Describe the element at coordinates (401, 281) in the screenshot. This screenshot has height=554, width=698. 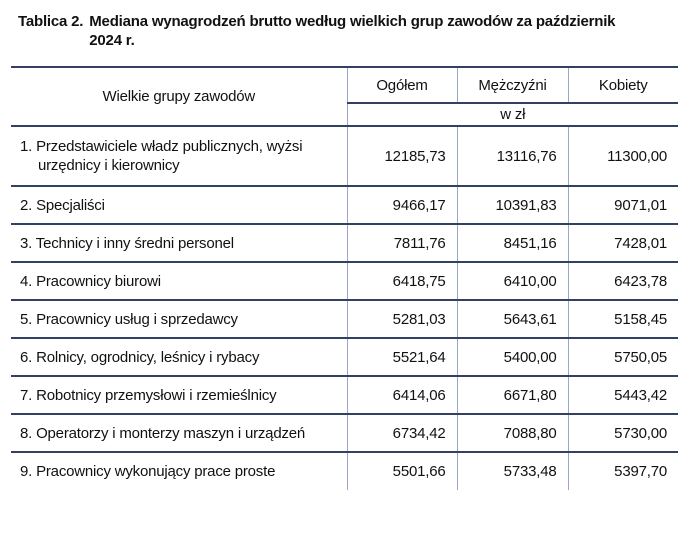
I see `value-total: 6418,75` at that location.